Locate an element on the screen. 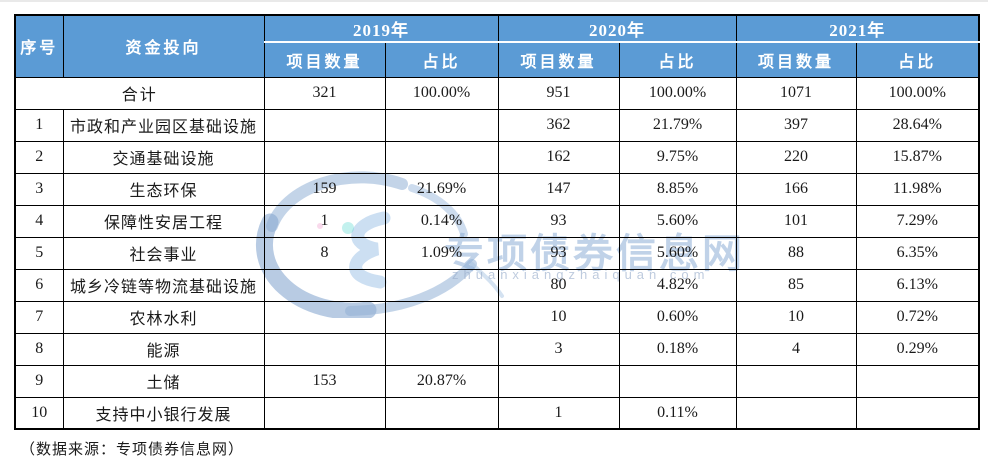 The image size is (988, 471). table-row: 3 生态环保 159 21.69% 147 8.85% 166 11.98% is located at coordinates (497, 189).